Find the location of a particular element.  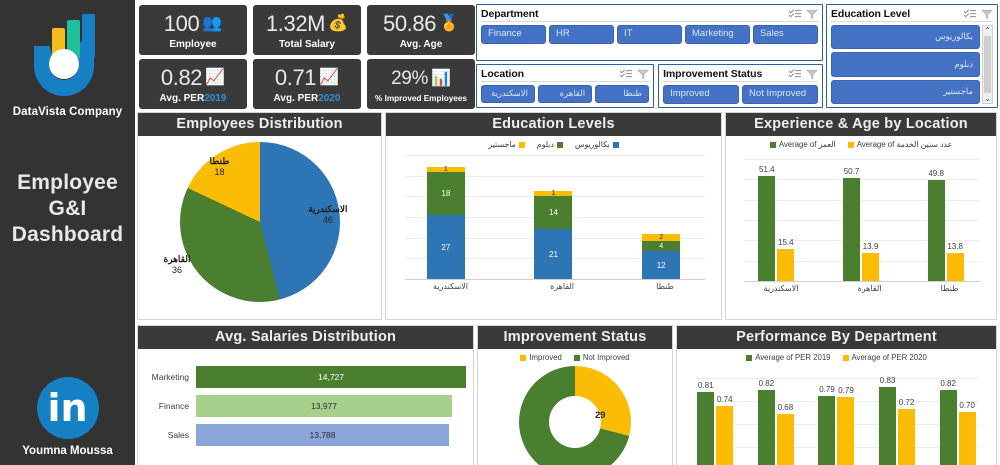

slicer-improvement-status: Improvement Status is located at coordinates (740, 86).